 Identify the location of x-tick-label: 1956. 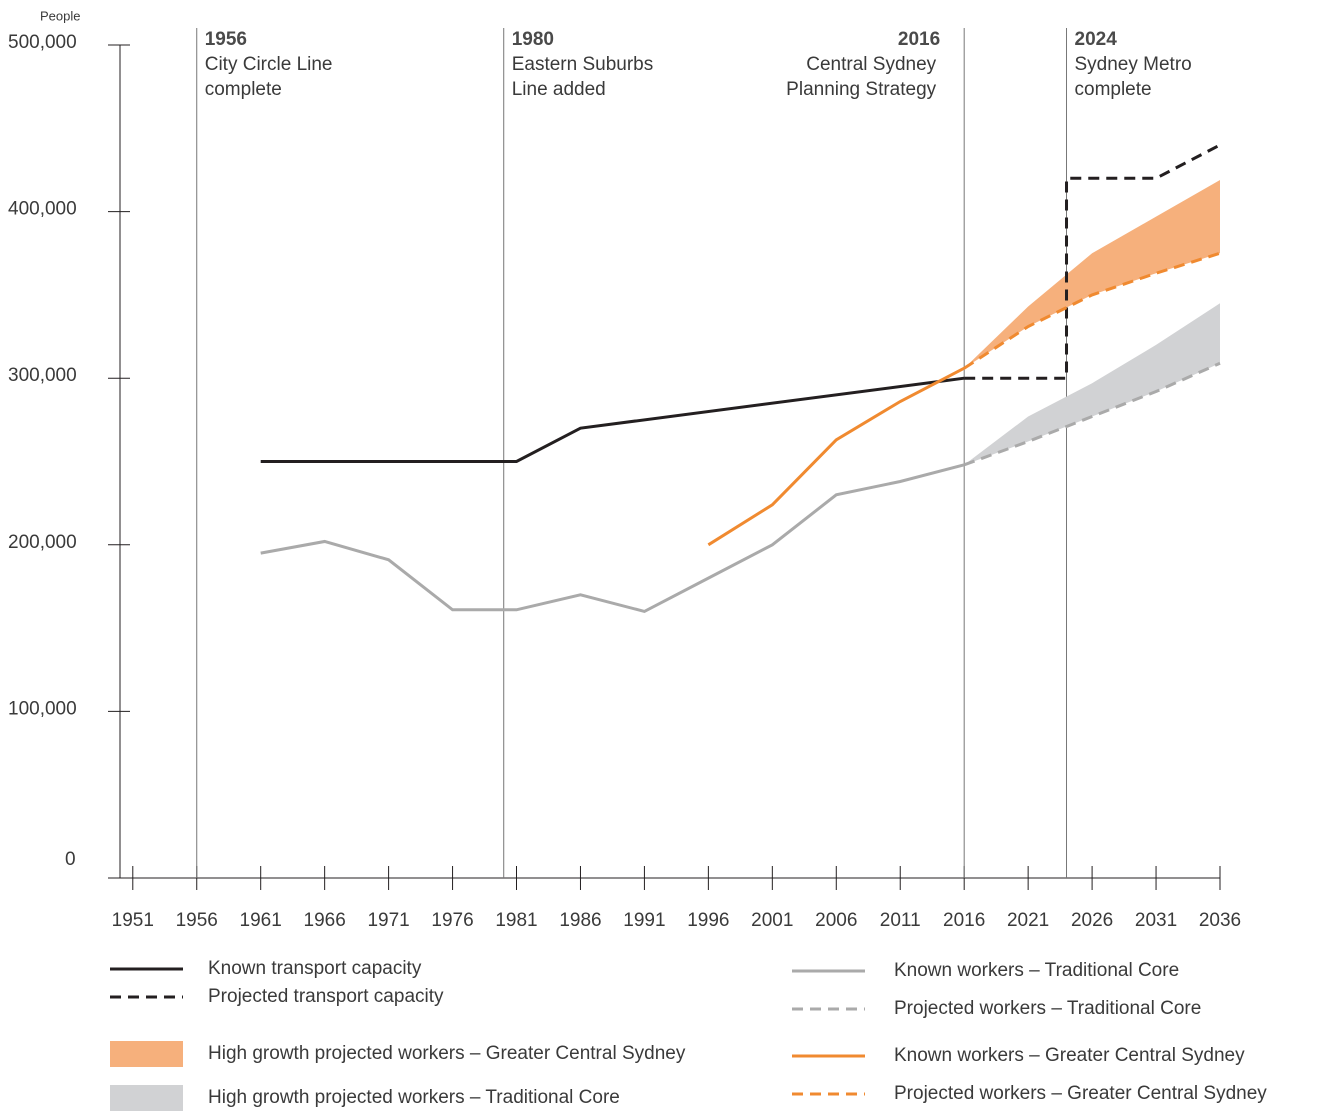
(197, 920).